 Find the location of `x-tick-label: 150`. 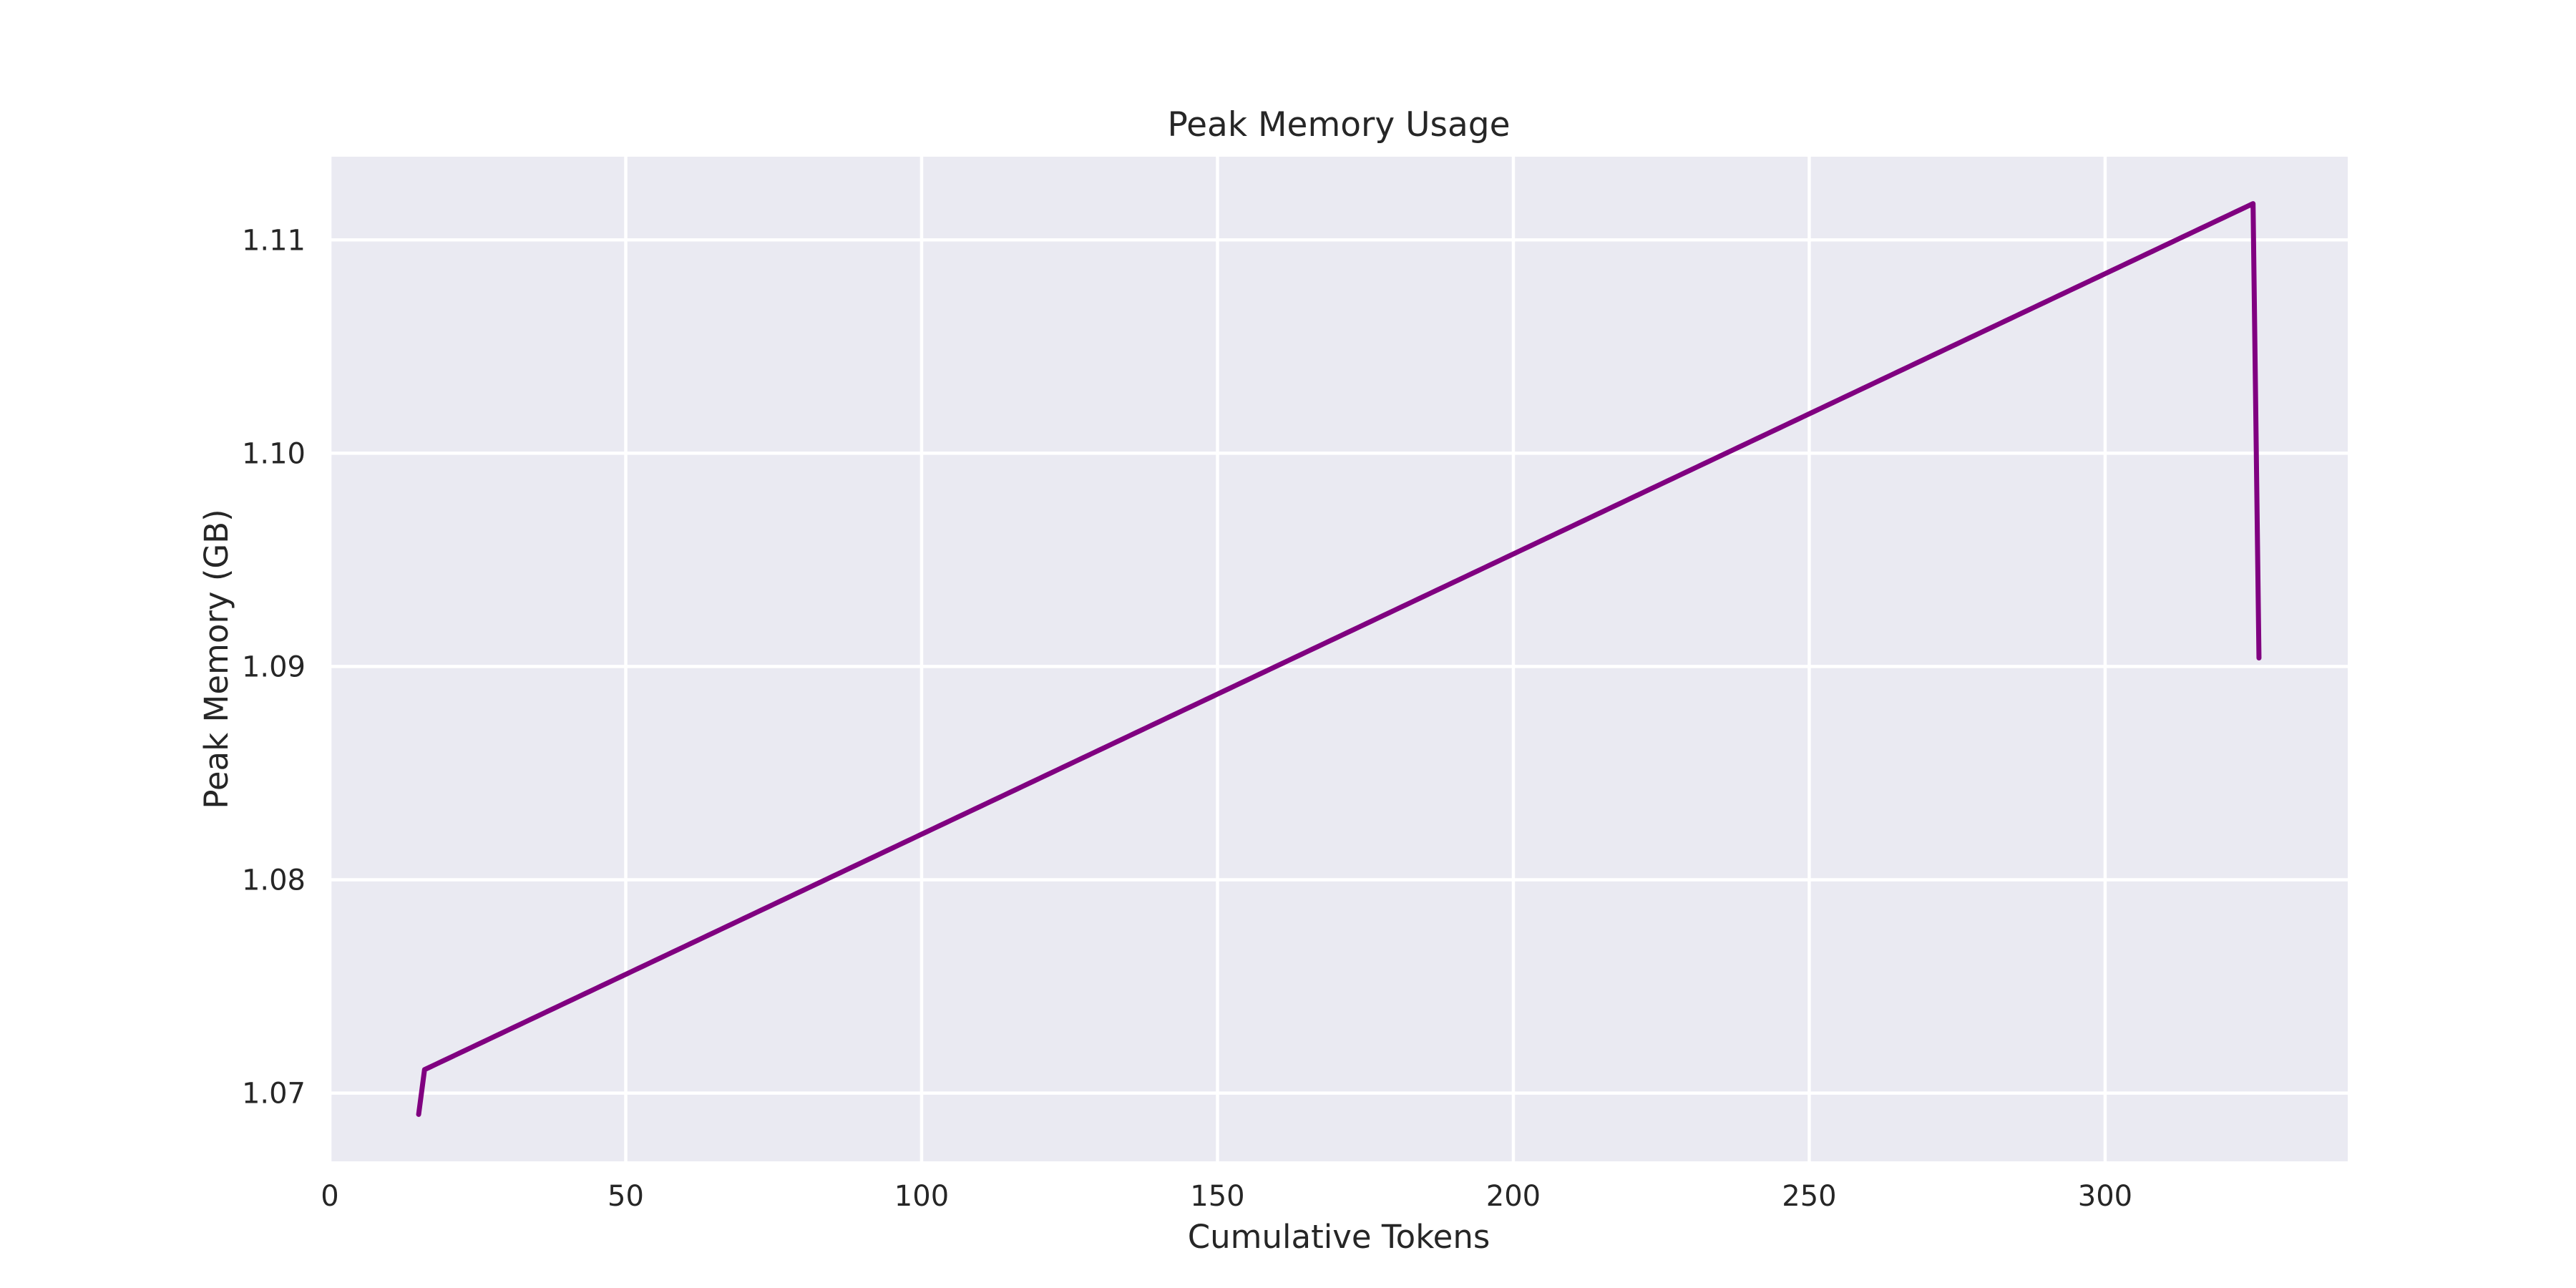

x-tick-label: 150 is located at coordinates (1217, 1196).